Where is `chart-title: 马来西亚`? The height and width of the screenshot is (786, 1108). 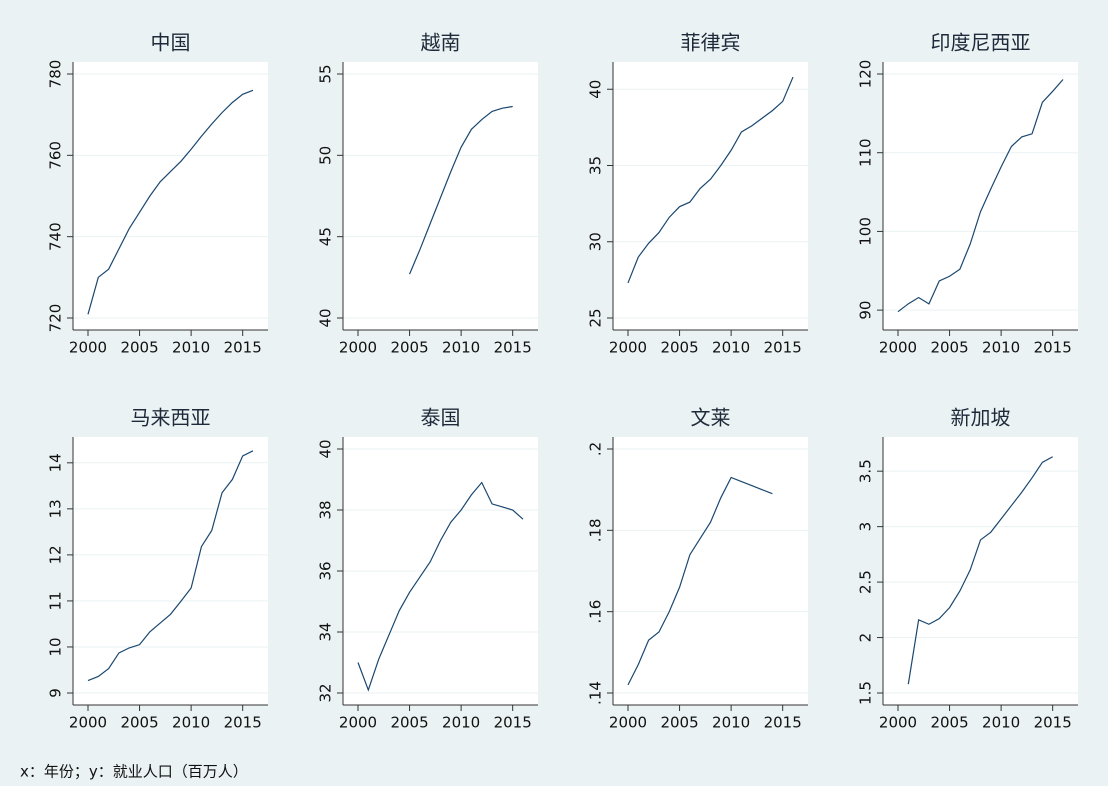
chart-title: 马来西亚 is located at coordinates (171, 418).